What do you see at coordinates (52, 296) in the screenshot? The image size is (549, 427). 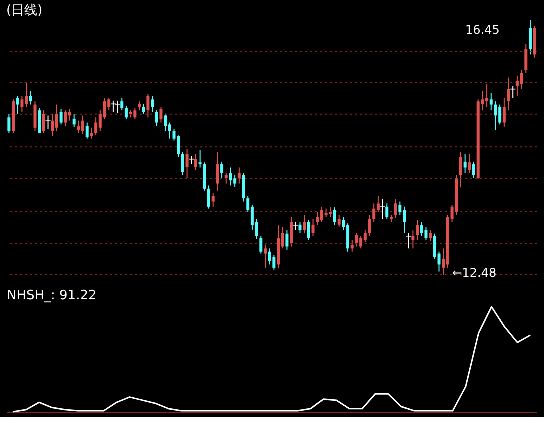 I see `chart-title: NHSH_: 91.22` at bounding box center [52, 296].